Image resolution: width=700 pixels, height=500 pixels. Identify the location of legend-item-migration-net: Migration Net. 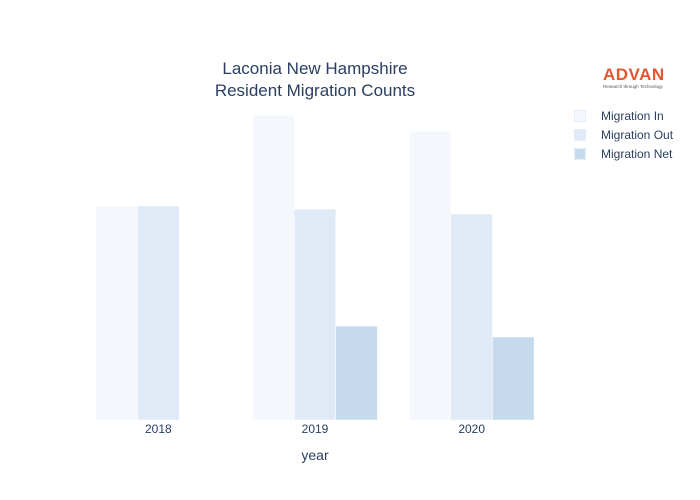
(623, 153).